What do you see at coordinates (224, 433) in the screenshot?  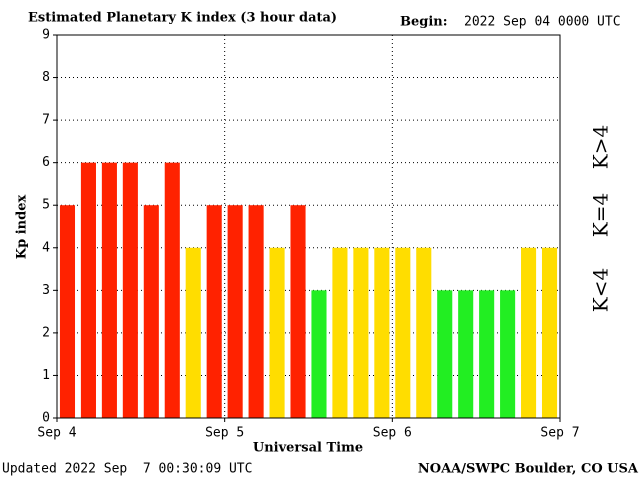 I see `x-tick-label: Sep 5` at bounding box center [224, 433].